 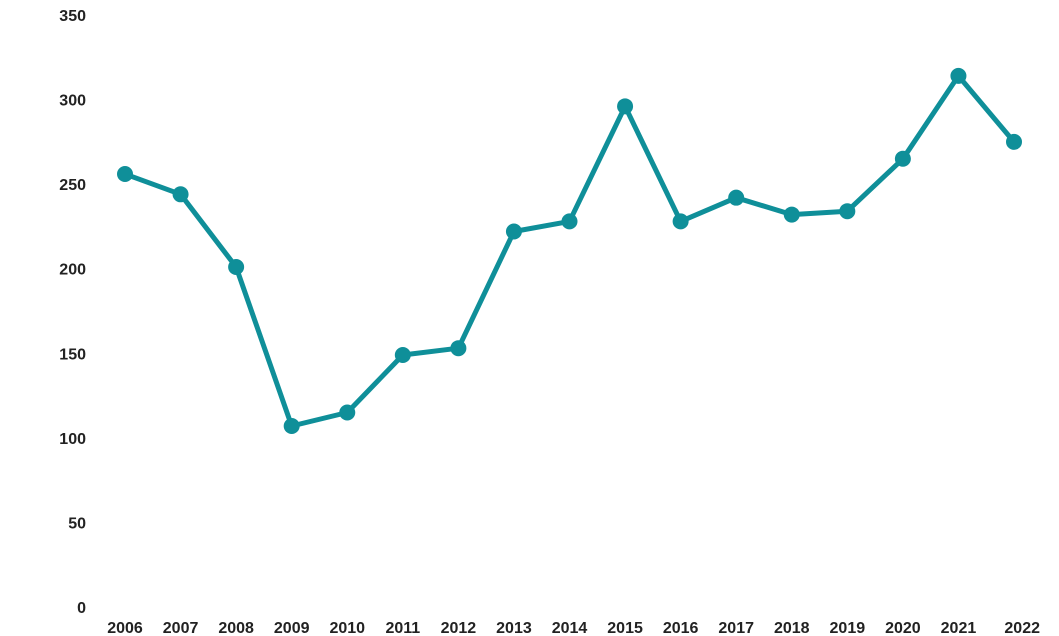 I want to click on y-tick-label: 300, so click(x=72, y=101).